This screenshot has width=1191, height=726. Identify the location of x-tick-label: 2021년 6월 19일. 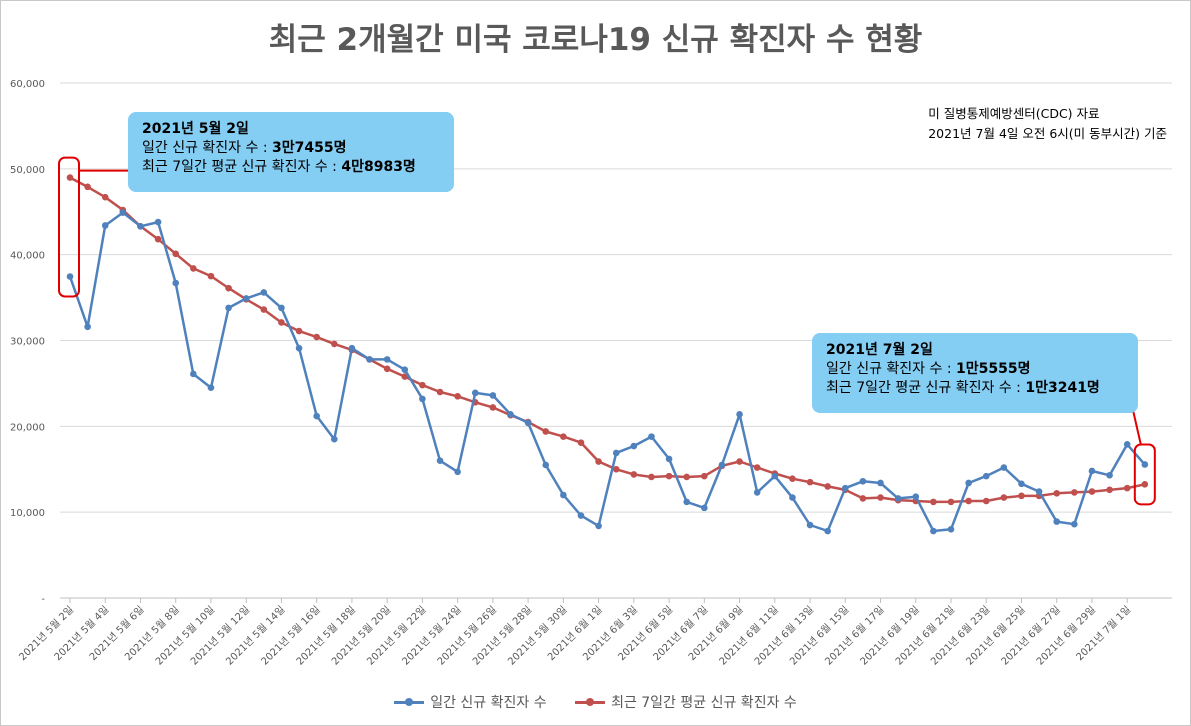
(890, 636).